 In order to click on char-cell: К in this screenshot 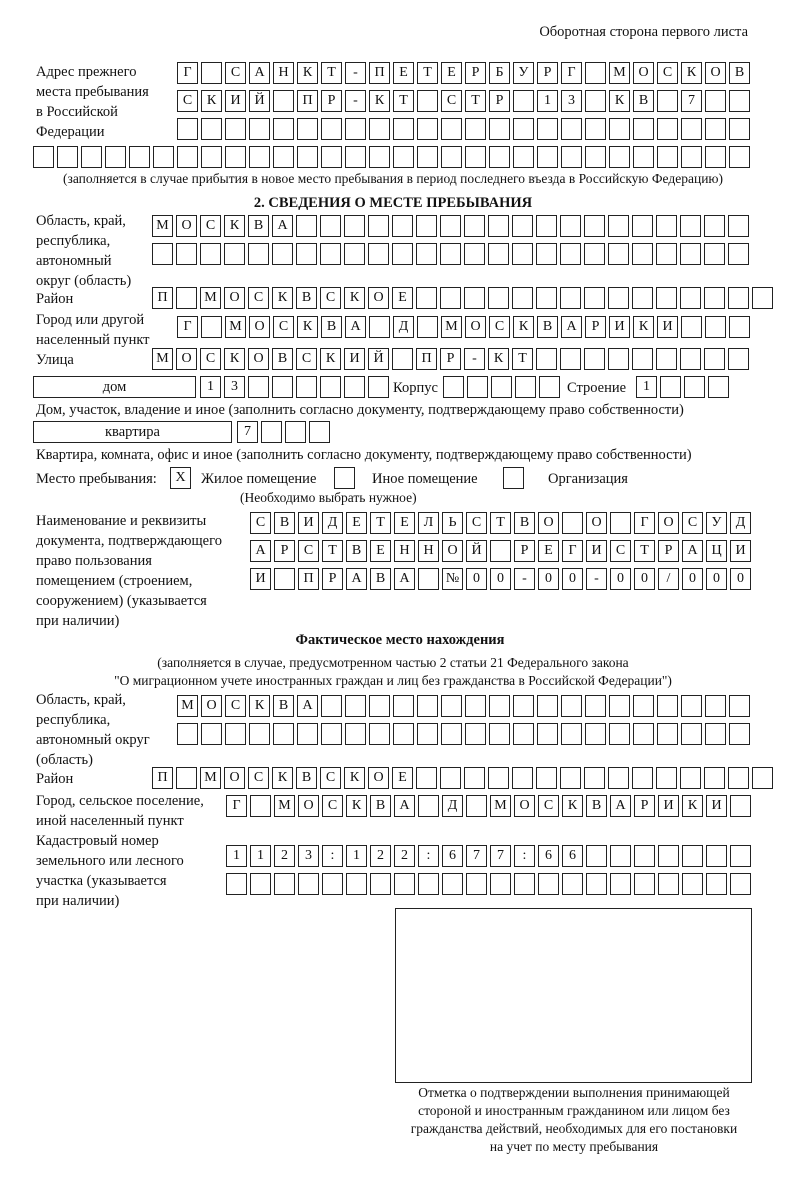, I will do `click(234, 359)`.